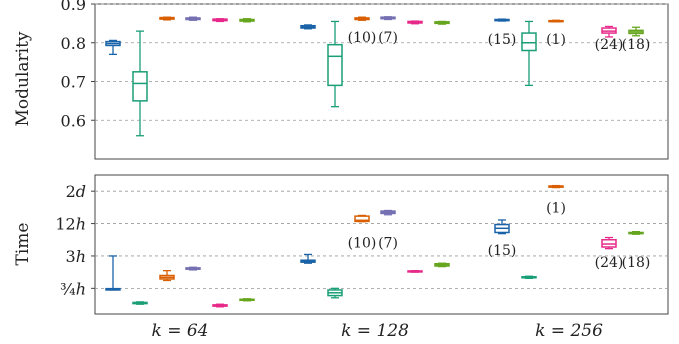  What do you see at coordinates (70, 224) in the screenshot?
I see `y-tick-label: 12h` at bounding box center [70, 224].